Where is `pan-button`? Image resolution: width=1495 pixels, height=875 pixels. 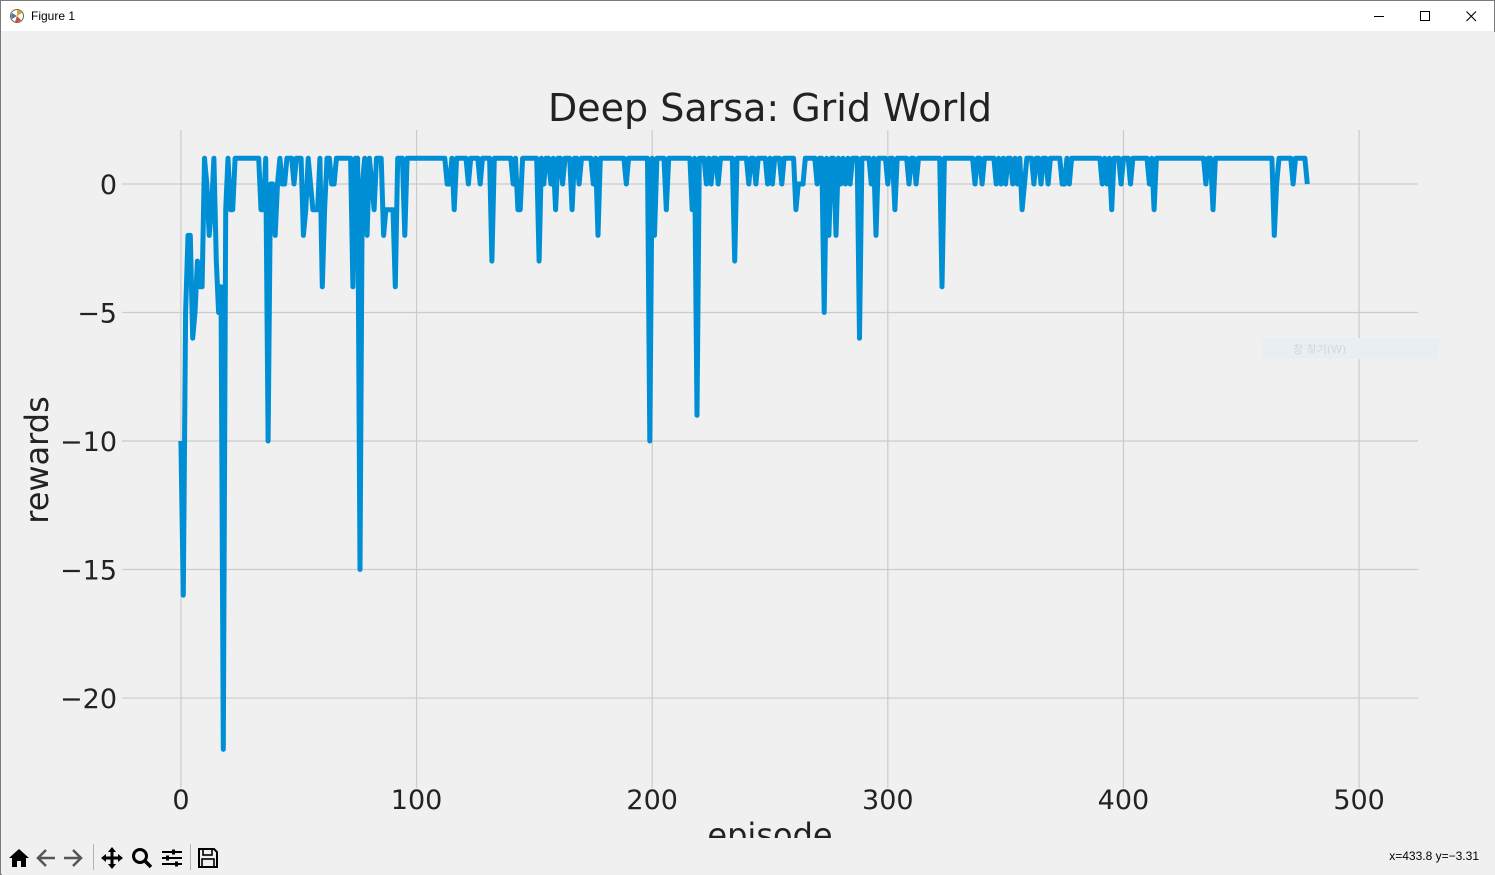
pan-button is located at coordinates (112, 858).